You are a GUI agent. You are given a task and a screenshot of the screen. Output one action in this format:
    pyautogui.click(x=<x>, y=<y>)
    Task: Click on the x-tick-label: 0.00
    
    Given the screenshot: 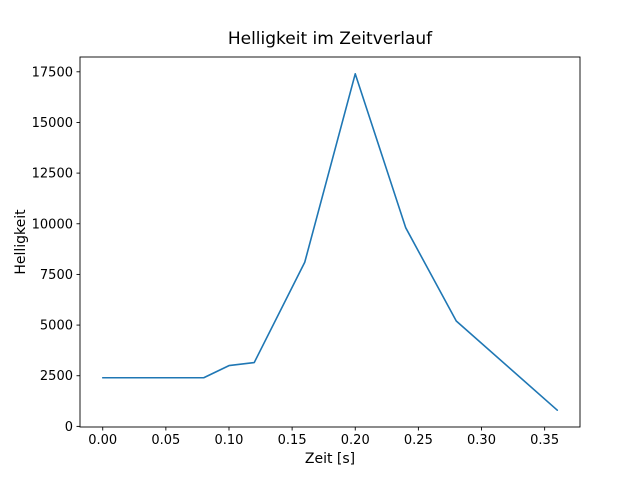 What is the action you would take?
    pyautogui.click(x=102, y=440)
    